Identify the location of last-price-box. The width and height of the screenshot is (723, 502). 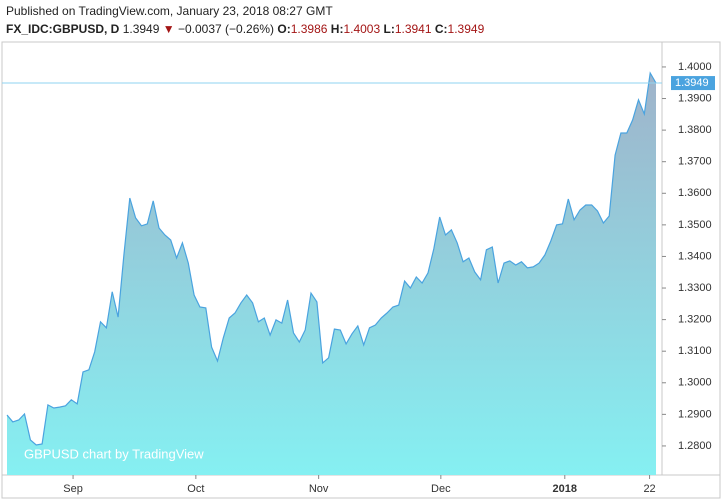
(693, 83).